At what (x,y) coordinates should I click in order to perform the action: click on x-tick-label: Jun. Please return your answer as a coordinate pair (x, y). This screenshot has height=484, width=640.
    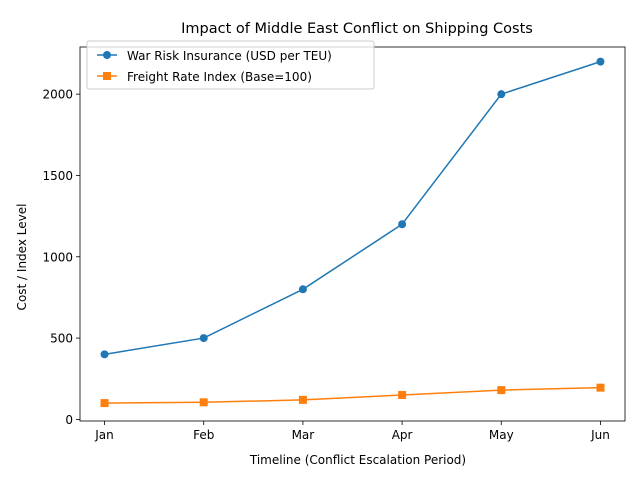
    Looking at the image, I should click on (600, 435).